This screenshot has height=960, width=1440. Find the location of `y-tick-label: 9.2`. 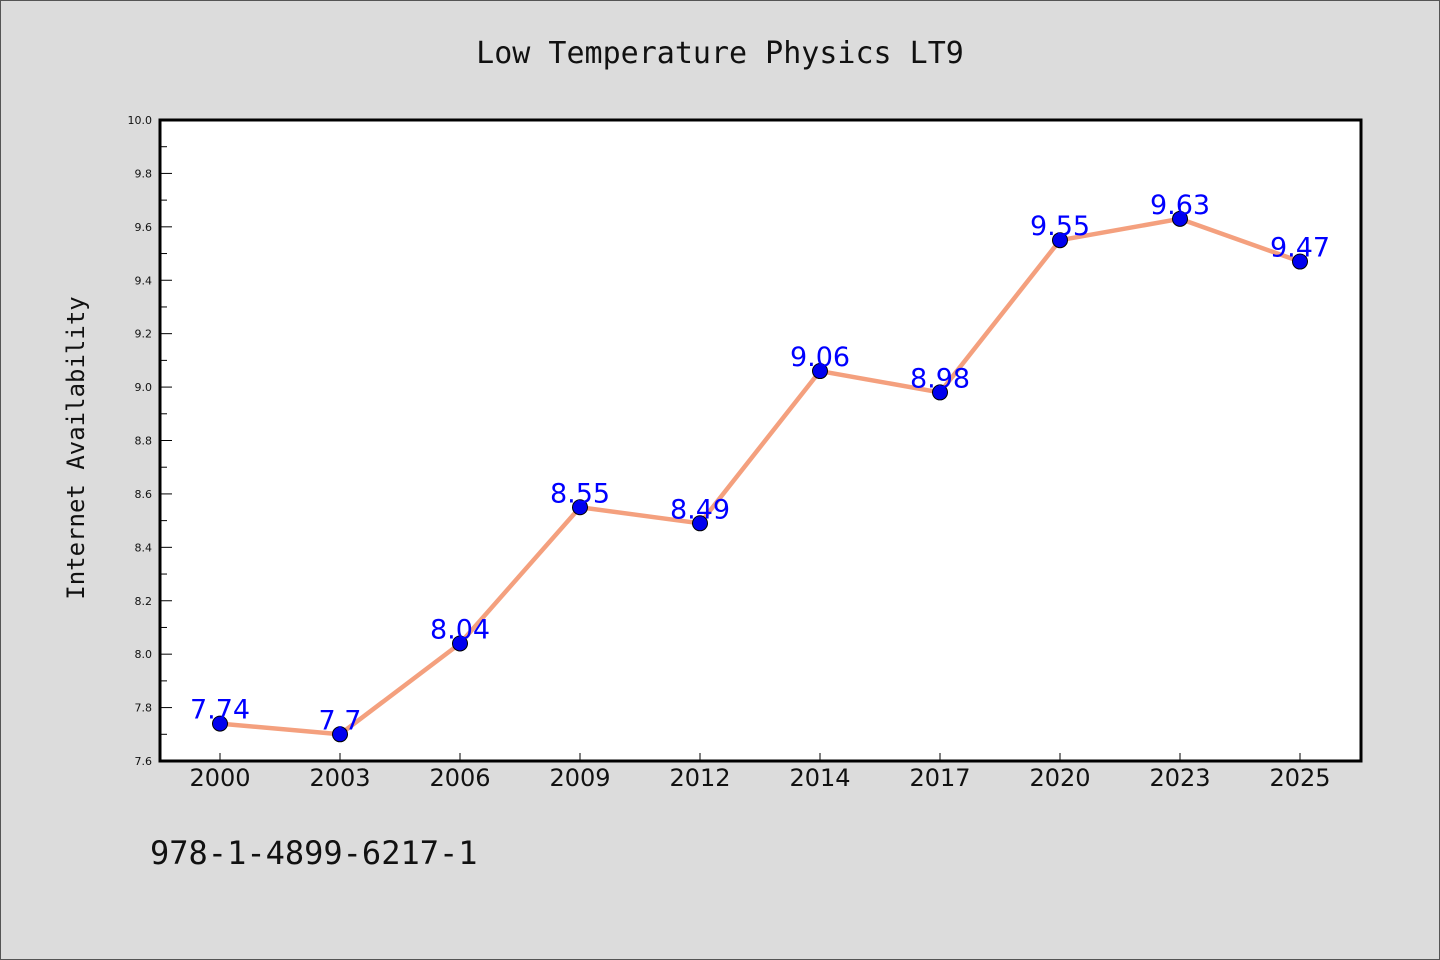

y-tick-label: 9.2 is located at coordinates (144, 334).